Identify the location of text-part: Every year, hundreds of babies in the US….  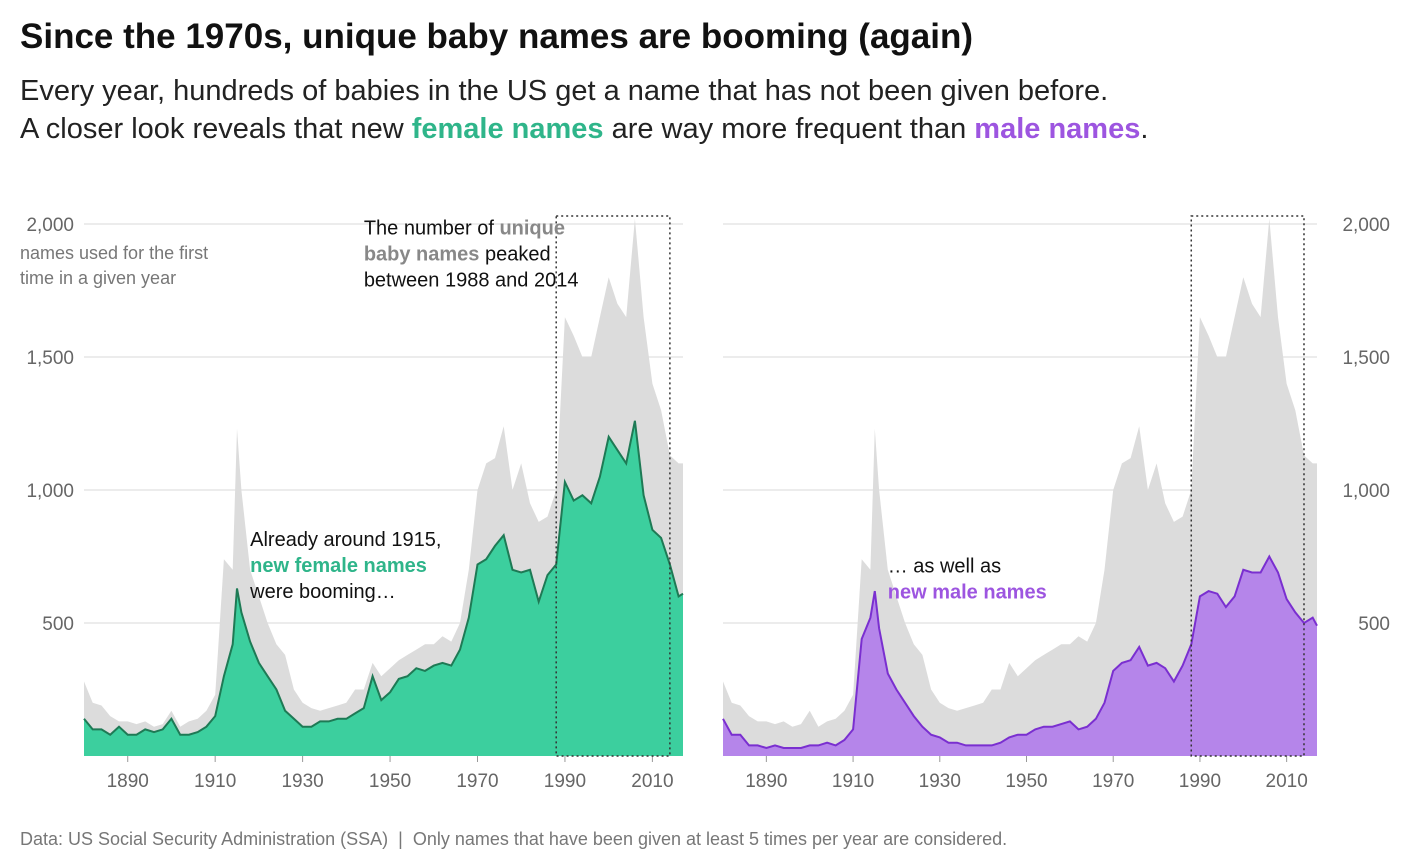
(564, 91).